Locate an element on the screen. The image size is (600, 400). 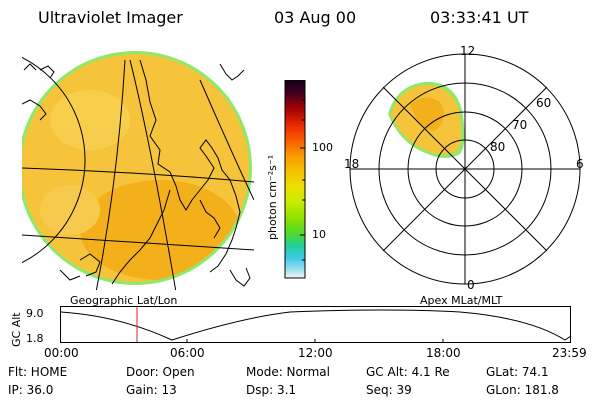
mlt-label-18: 18 is located at coordinates (352, 164).